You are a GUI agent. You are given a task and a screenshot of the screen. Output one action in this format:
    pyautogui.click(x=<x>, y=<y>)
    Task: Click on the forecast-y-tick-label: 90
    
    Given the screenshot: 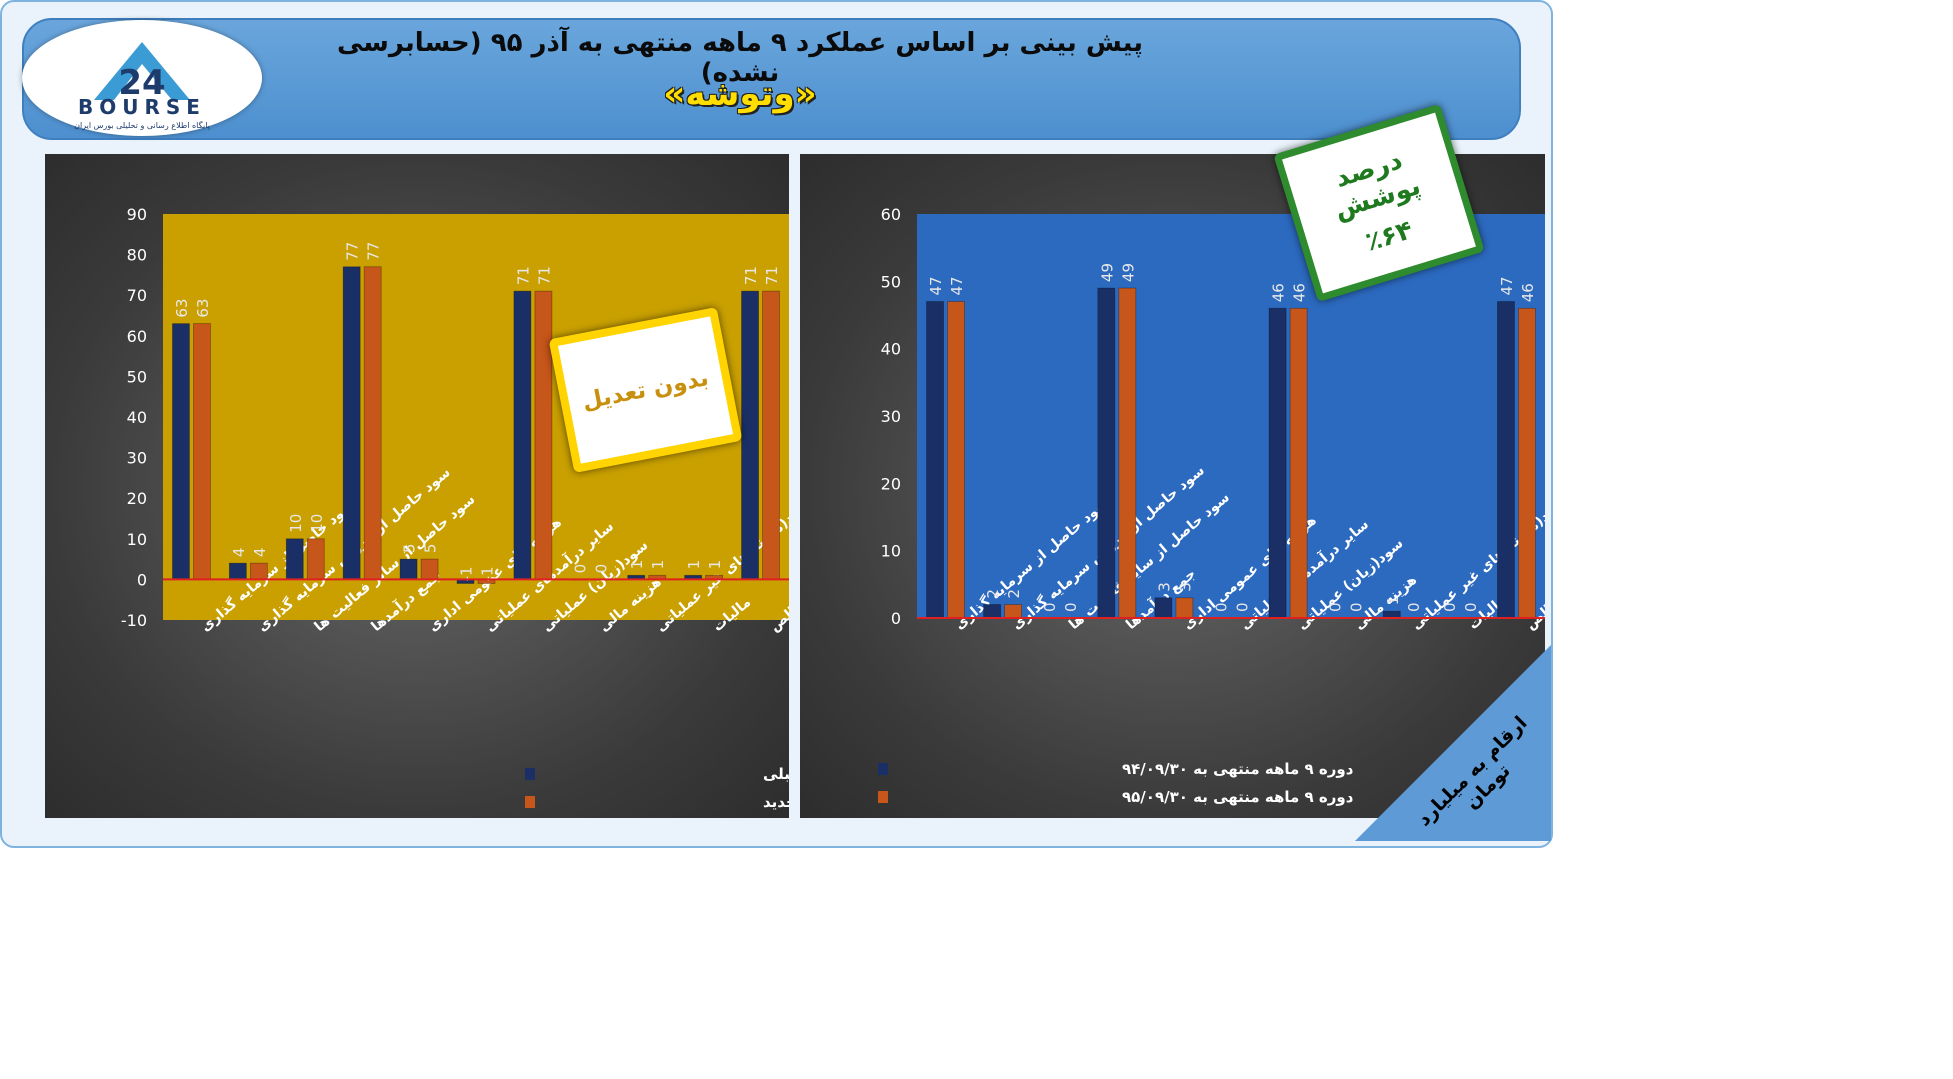 What is the action you would take?
    pyautogui.click(x=137, y=214)
    